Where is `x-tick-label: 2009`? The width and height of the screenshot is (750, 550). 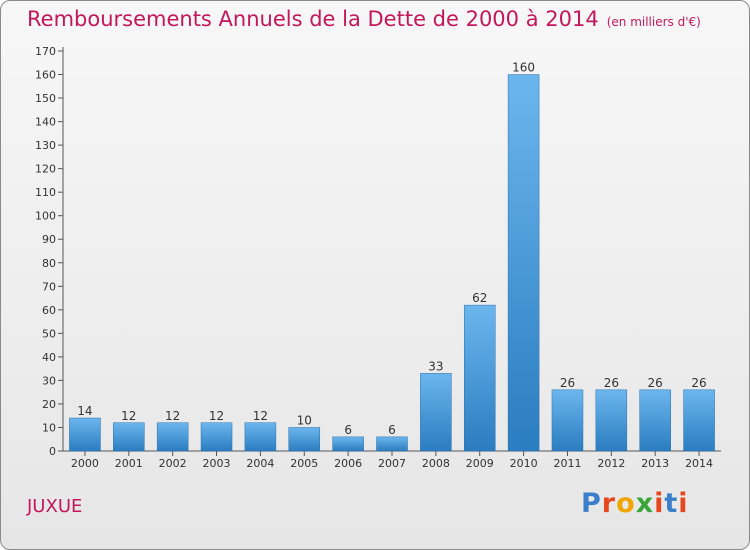 x-tick-label: 2009 is located at coordinates (480, 463).